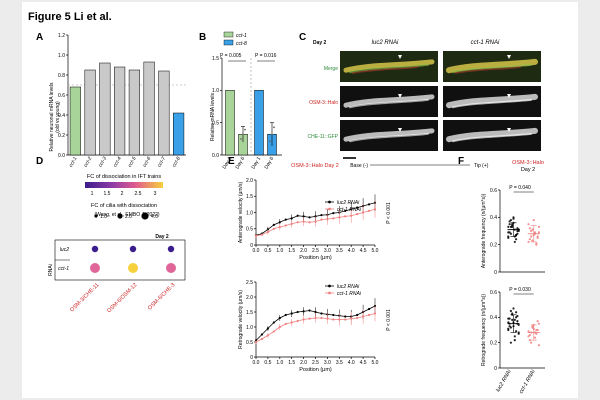  Describe the element at coordinates (267, 363) in the screenshot. I see `x-tick-label: 0.5` at that location.